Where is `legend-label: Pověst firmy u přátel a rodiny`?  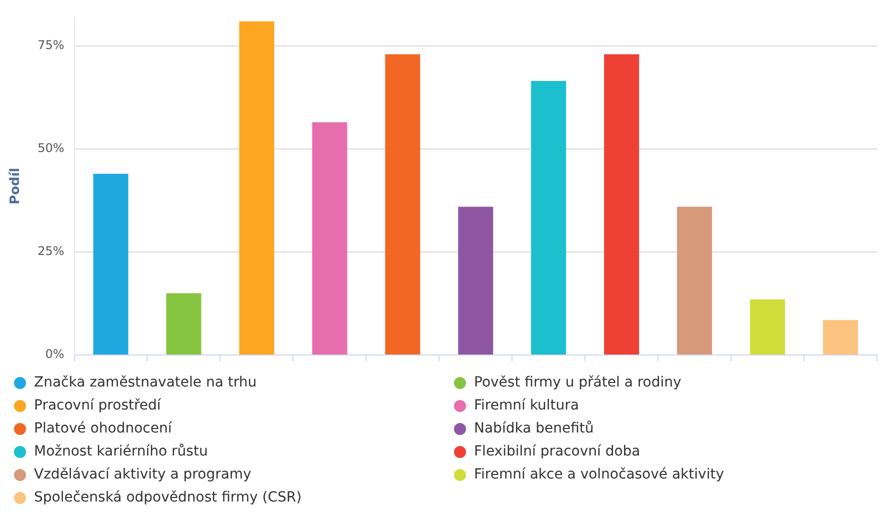 legend-label: Pověst firmy u přátel a rodiny is located at coordinates (578, 382).